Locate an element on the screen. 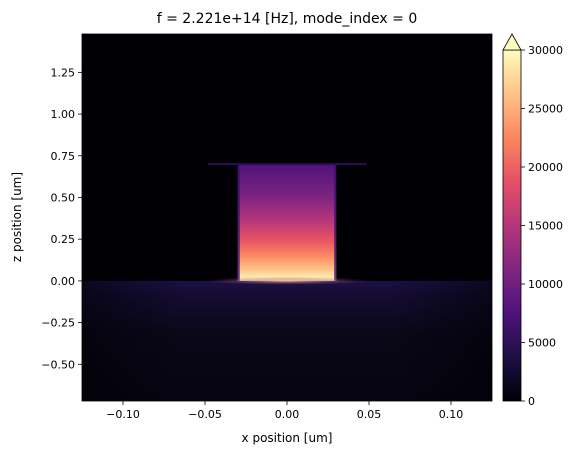  colorbar: 0 5000 10000 15000 20000 25000 30000 is located at coordinates (532, 220).